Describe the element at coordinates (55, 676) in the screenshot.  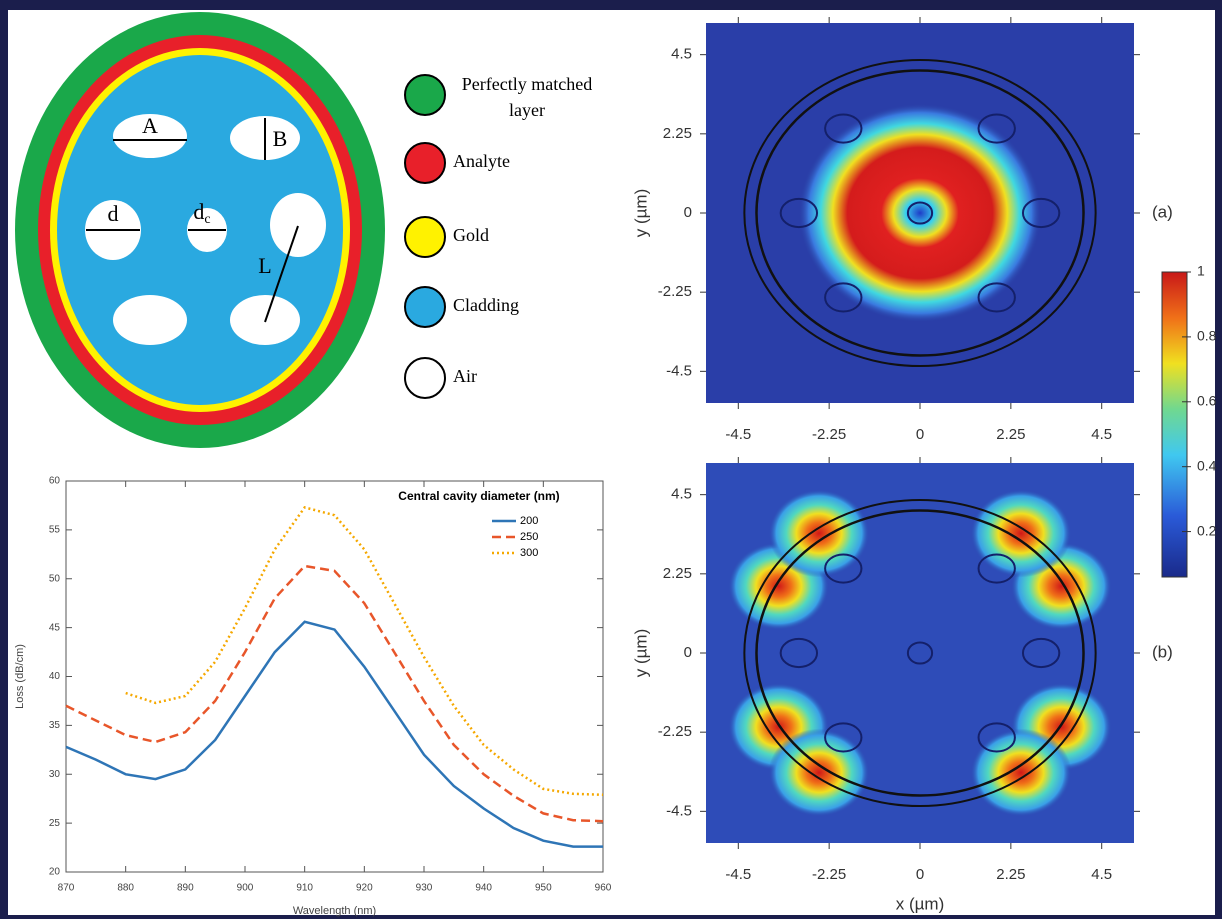
I see `y-tick-label: 40` at that location.